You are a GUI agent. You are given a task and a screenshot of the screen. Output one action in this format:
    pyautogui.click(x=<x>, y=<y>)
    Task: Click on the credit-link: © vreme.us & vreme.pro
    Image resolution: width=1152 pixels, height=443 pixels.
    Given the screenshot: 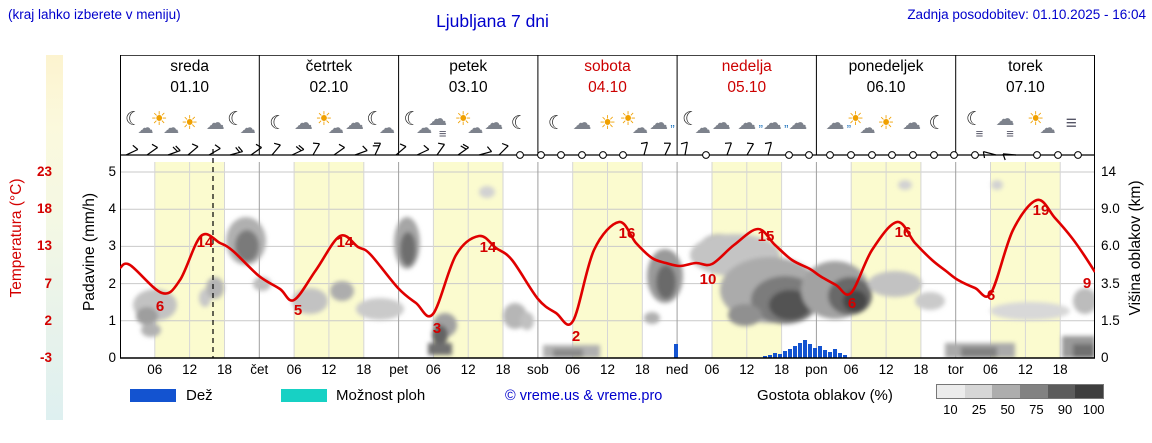 What is the action you would take?
    pyautogui.click(x=584, y=396)
    